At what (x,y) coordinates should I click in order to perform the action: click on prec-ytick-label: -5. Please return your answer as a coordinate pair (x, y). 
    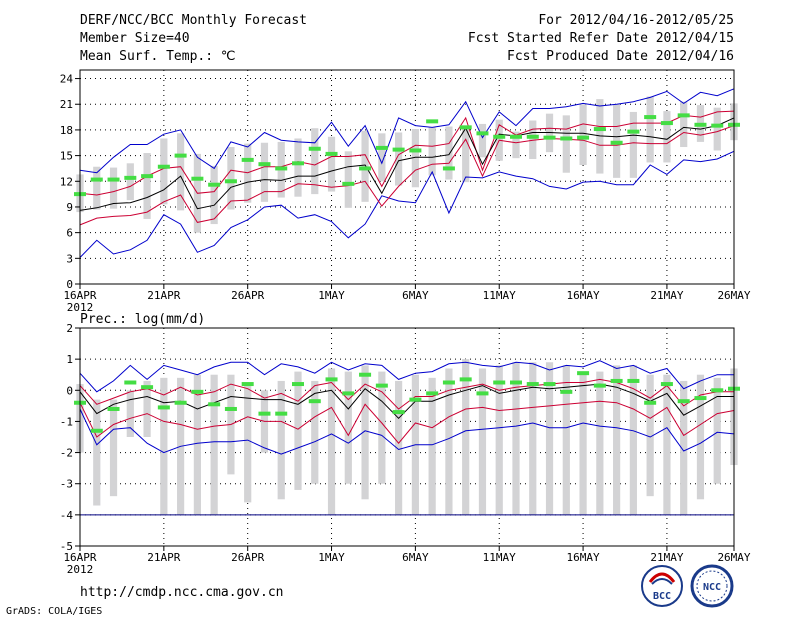
    Looking at the image, I should click on (66, 546).